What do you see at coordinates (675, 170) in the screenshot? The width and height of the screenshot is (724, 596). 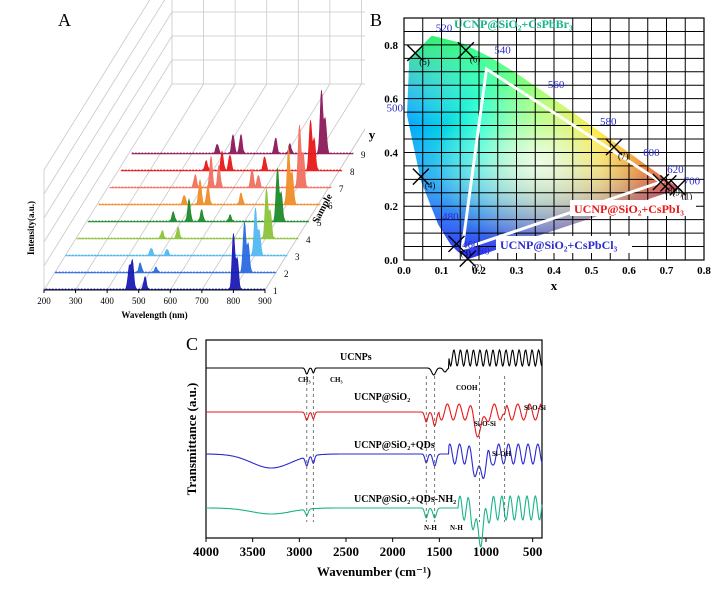 I see `wavelength-label: 620` at bounding box center [675, 170].